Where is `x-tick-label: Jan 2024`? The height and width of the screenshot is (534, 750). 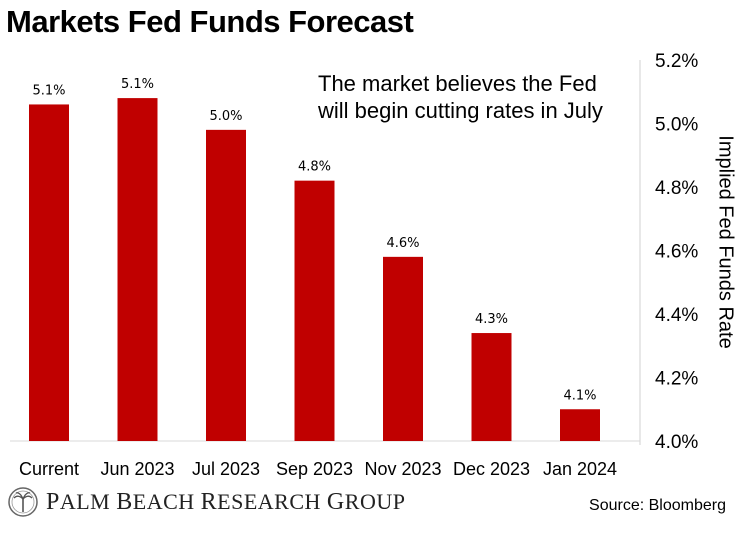 x-tick-label: Jan 2024 is located at coordinates (580, 469).